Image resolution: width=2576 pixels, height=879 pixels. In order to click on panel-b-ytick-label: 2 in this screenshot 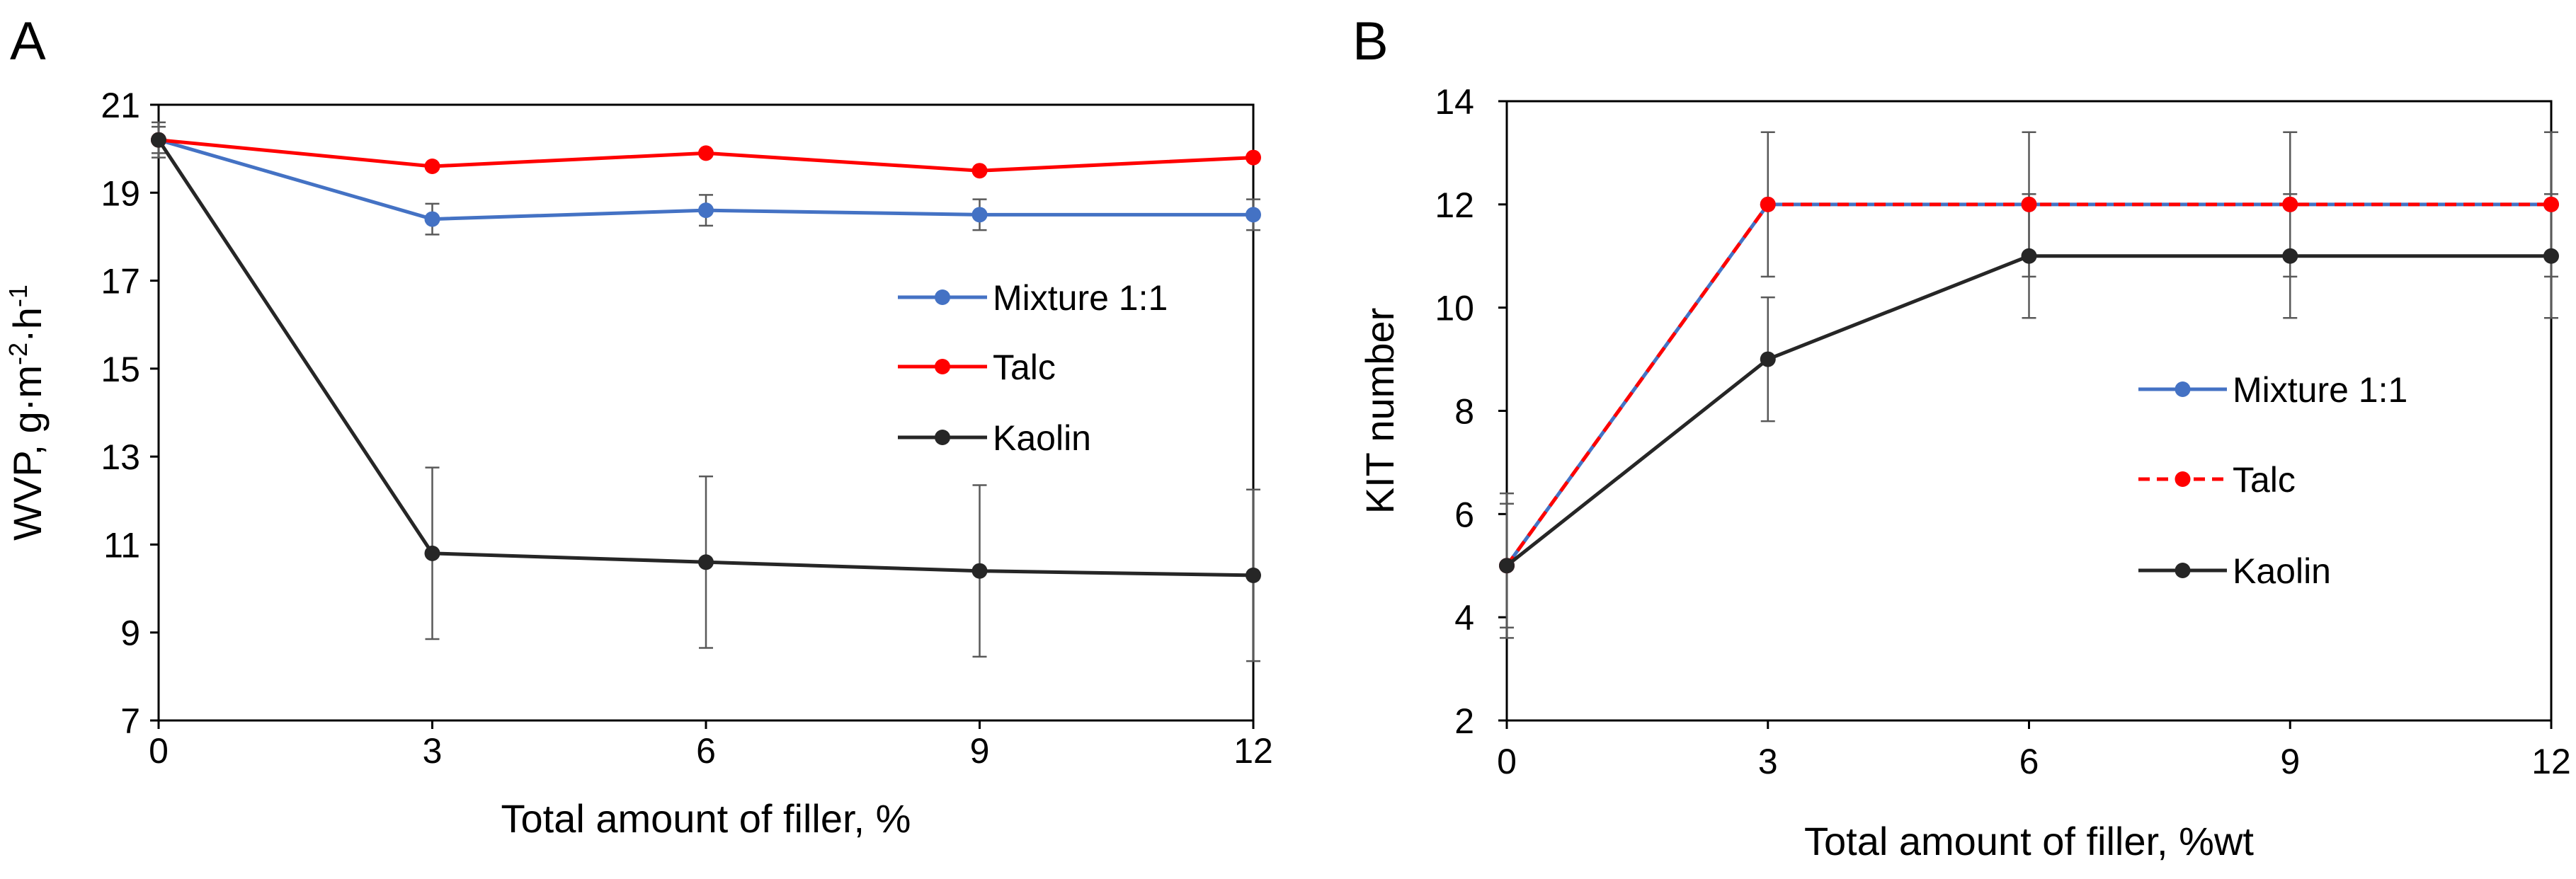, I will do `click(1464, 721)`.